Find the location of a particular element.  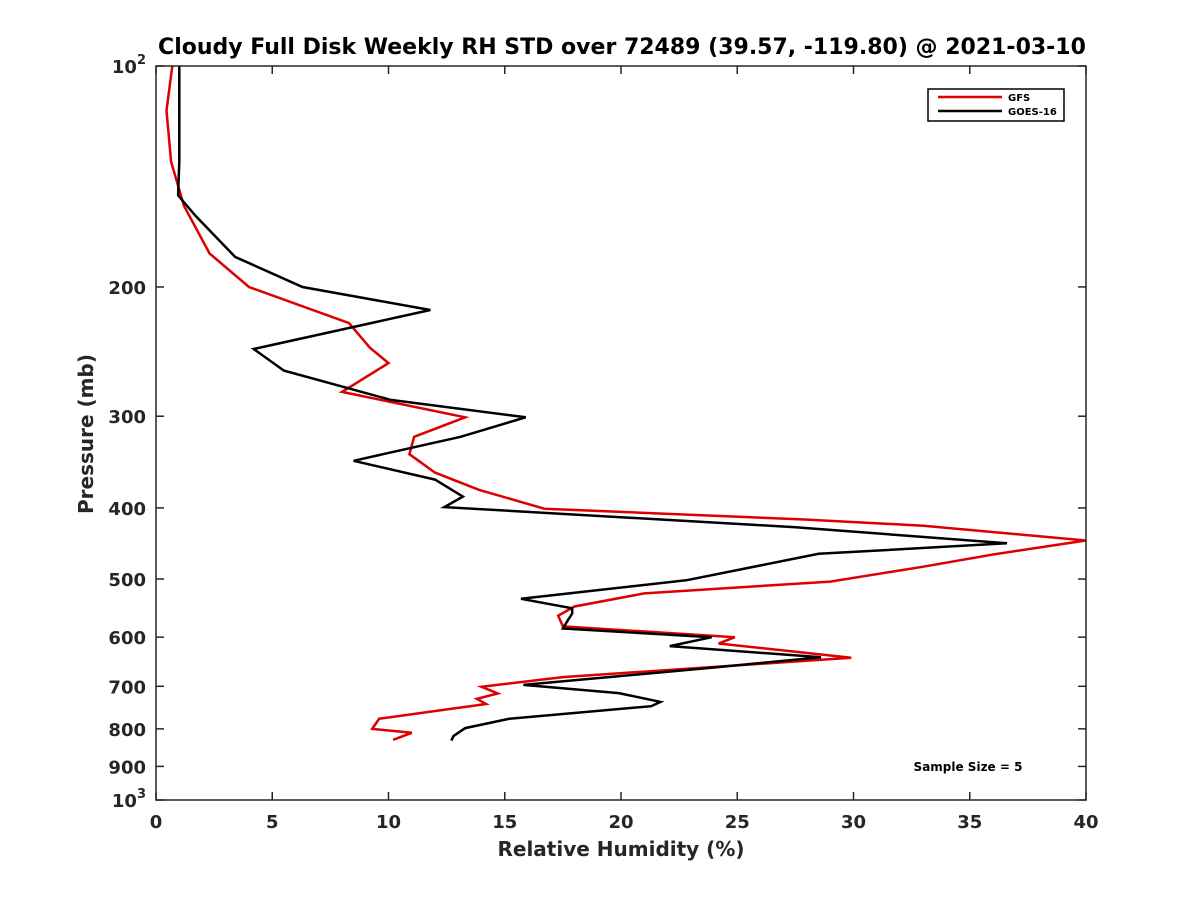

y-tick-label: 900 is located at coordinates (127, 767).